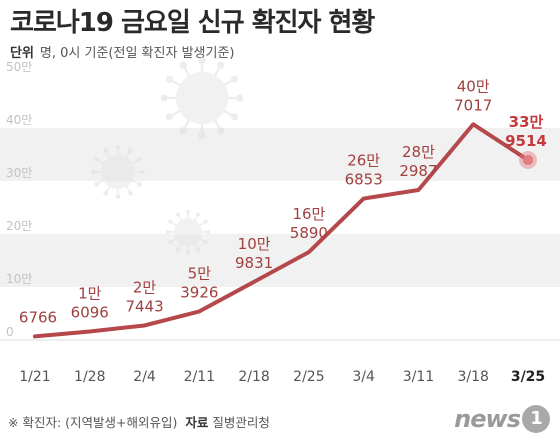  I want to click on unit-note: 단위 명, 0시 기준(전일 확진자 발생기준), so click(122, 51).